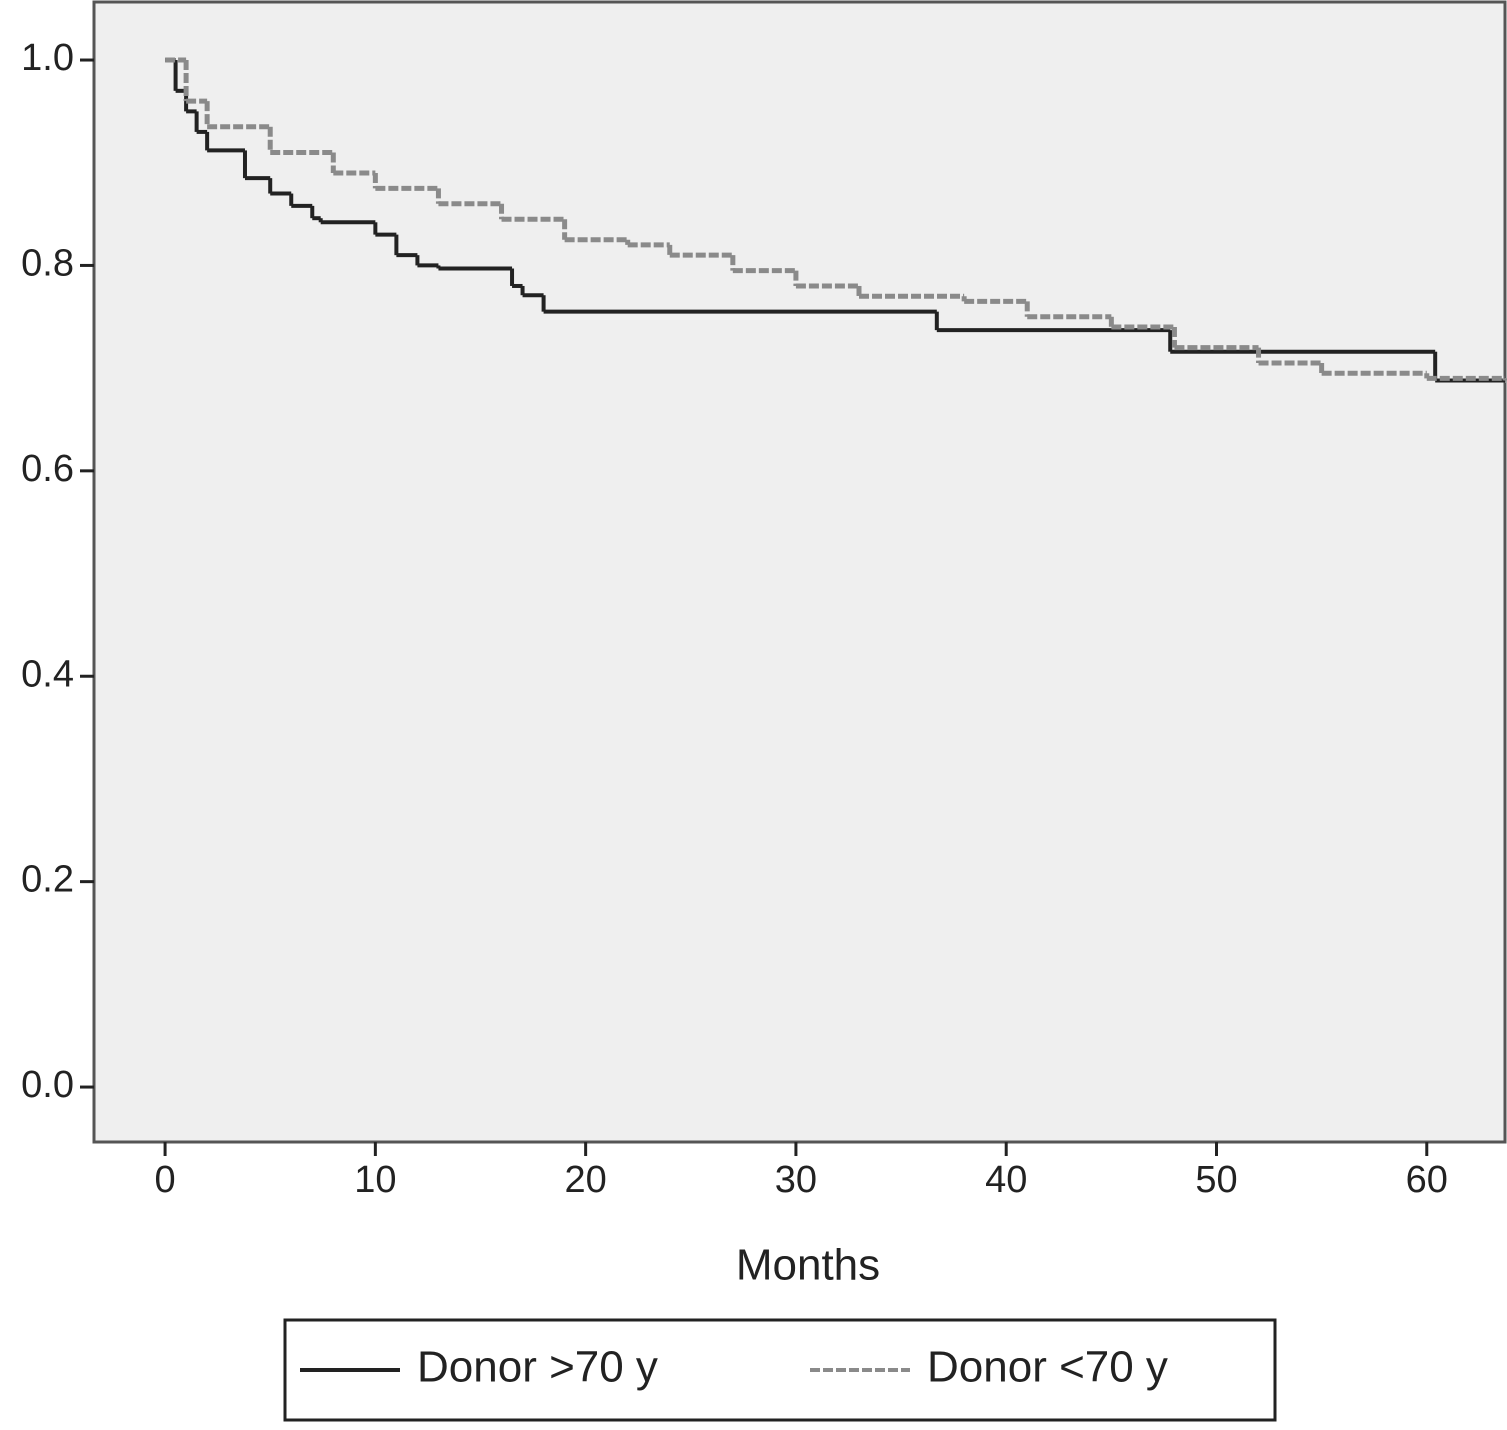 The height and width of the screenshot is (1430, 1507). Describe the element at coordinates (1427, 1180) in the screenshot. I see `x-tick-label: 60` at that location.